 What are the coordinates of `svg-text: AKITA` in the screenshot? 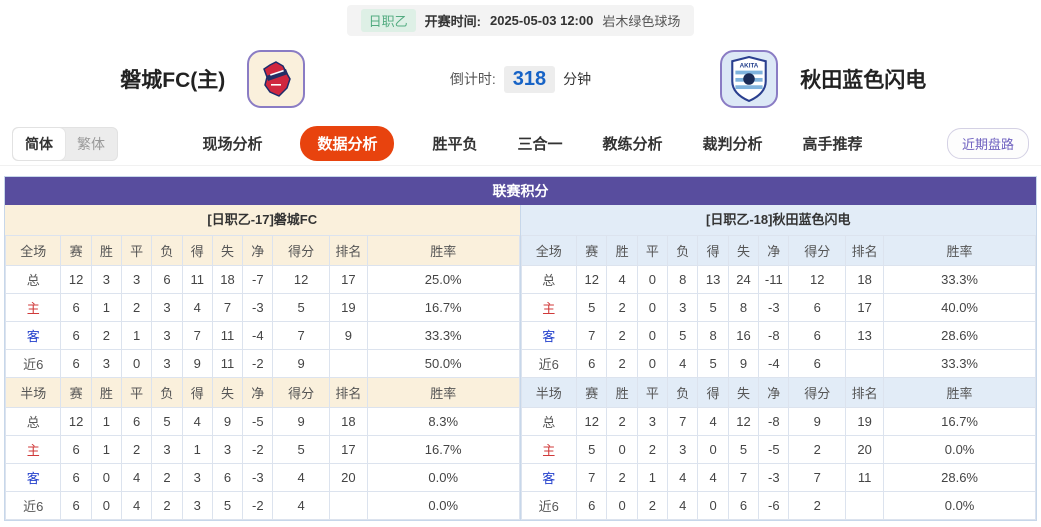 It's located at (749, 66).